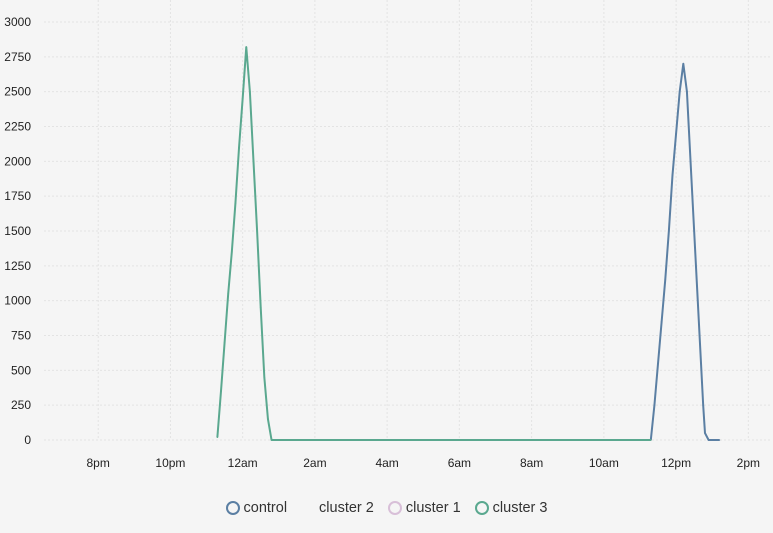  What do you see at coordinates (17, 22) in the screenshot?
I see `y-tick-label: 3000` at bounding box center [17, 22].